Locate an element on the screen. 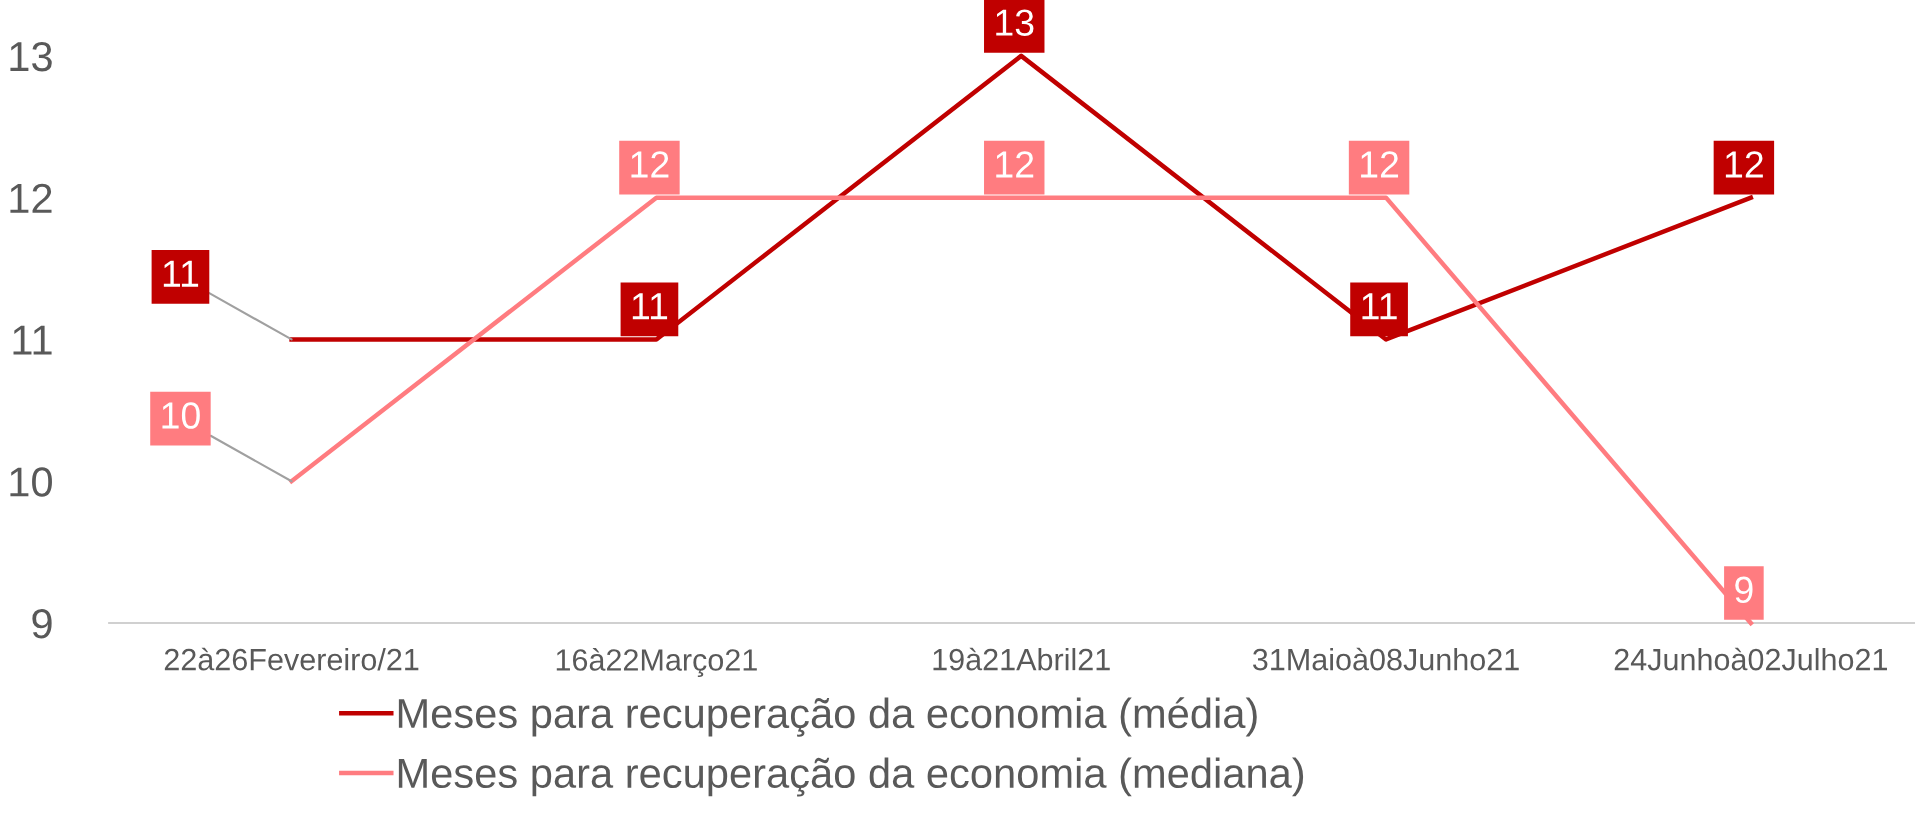  data-label: 10 is located at coordinates (181, 415).